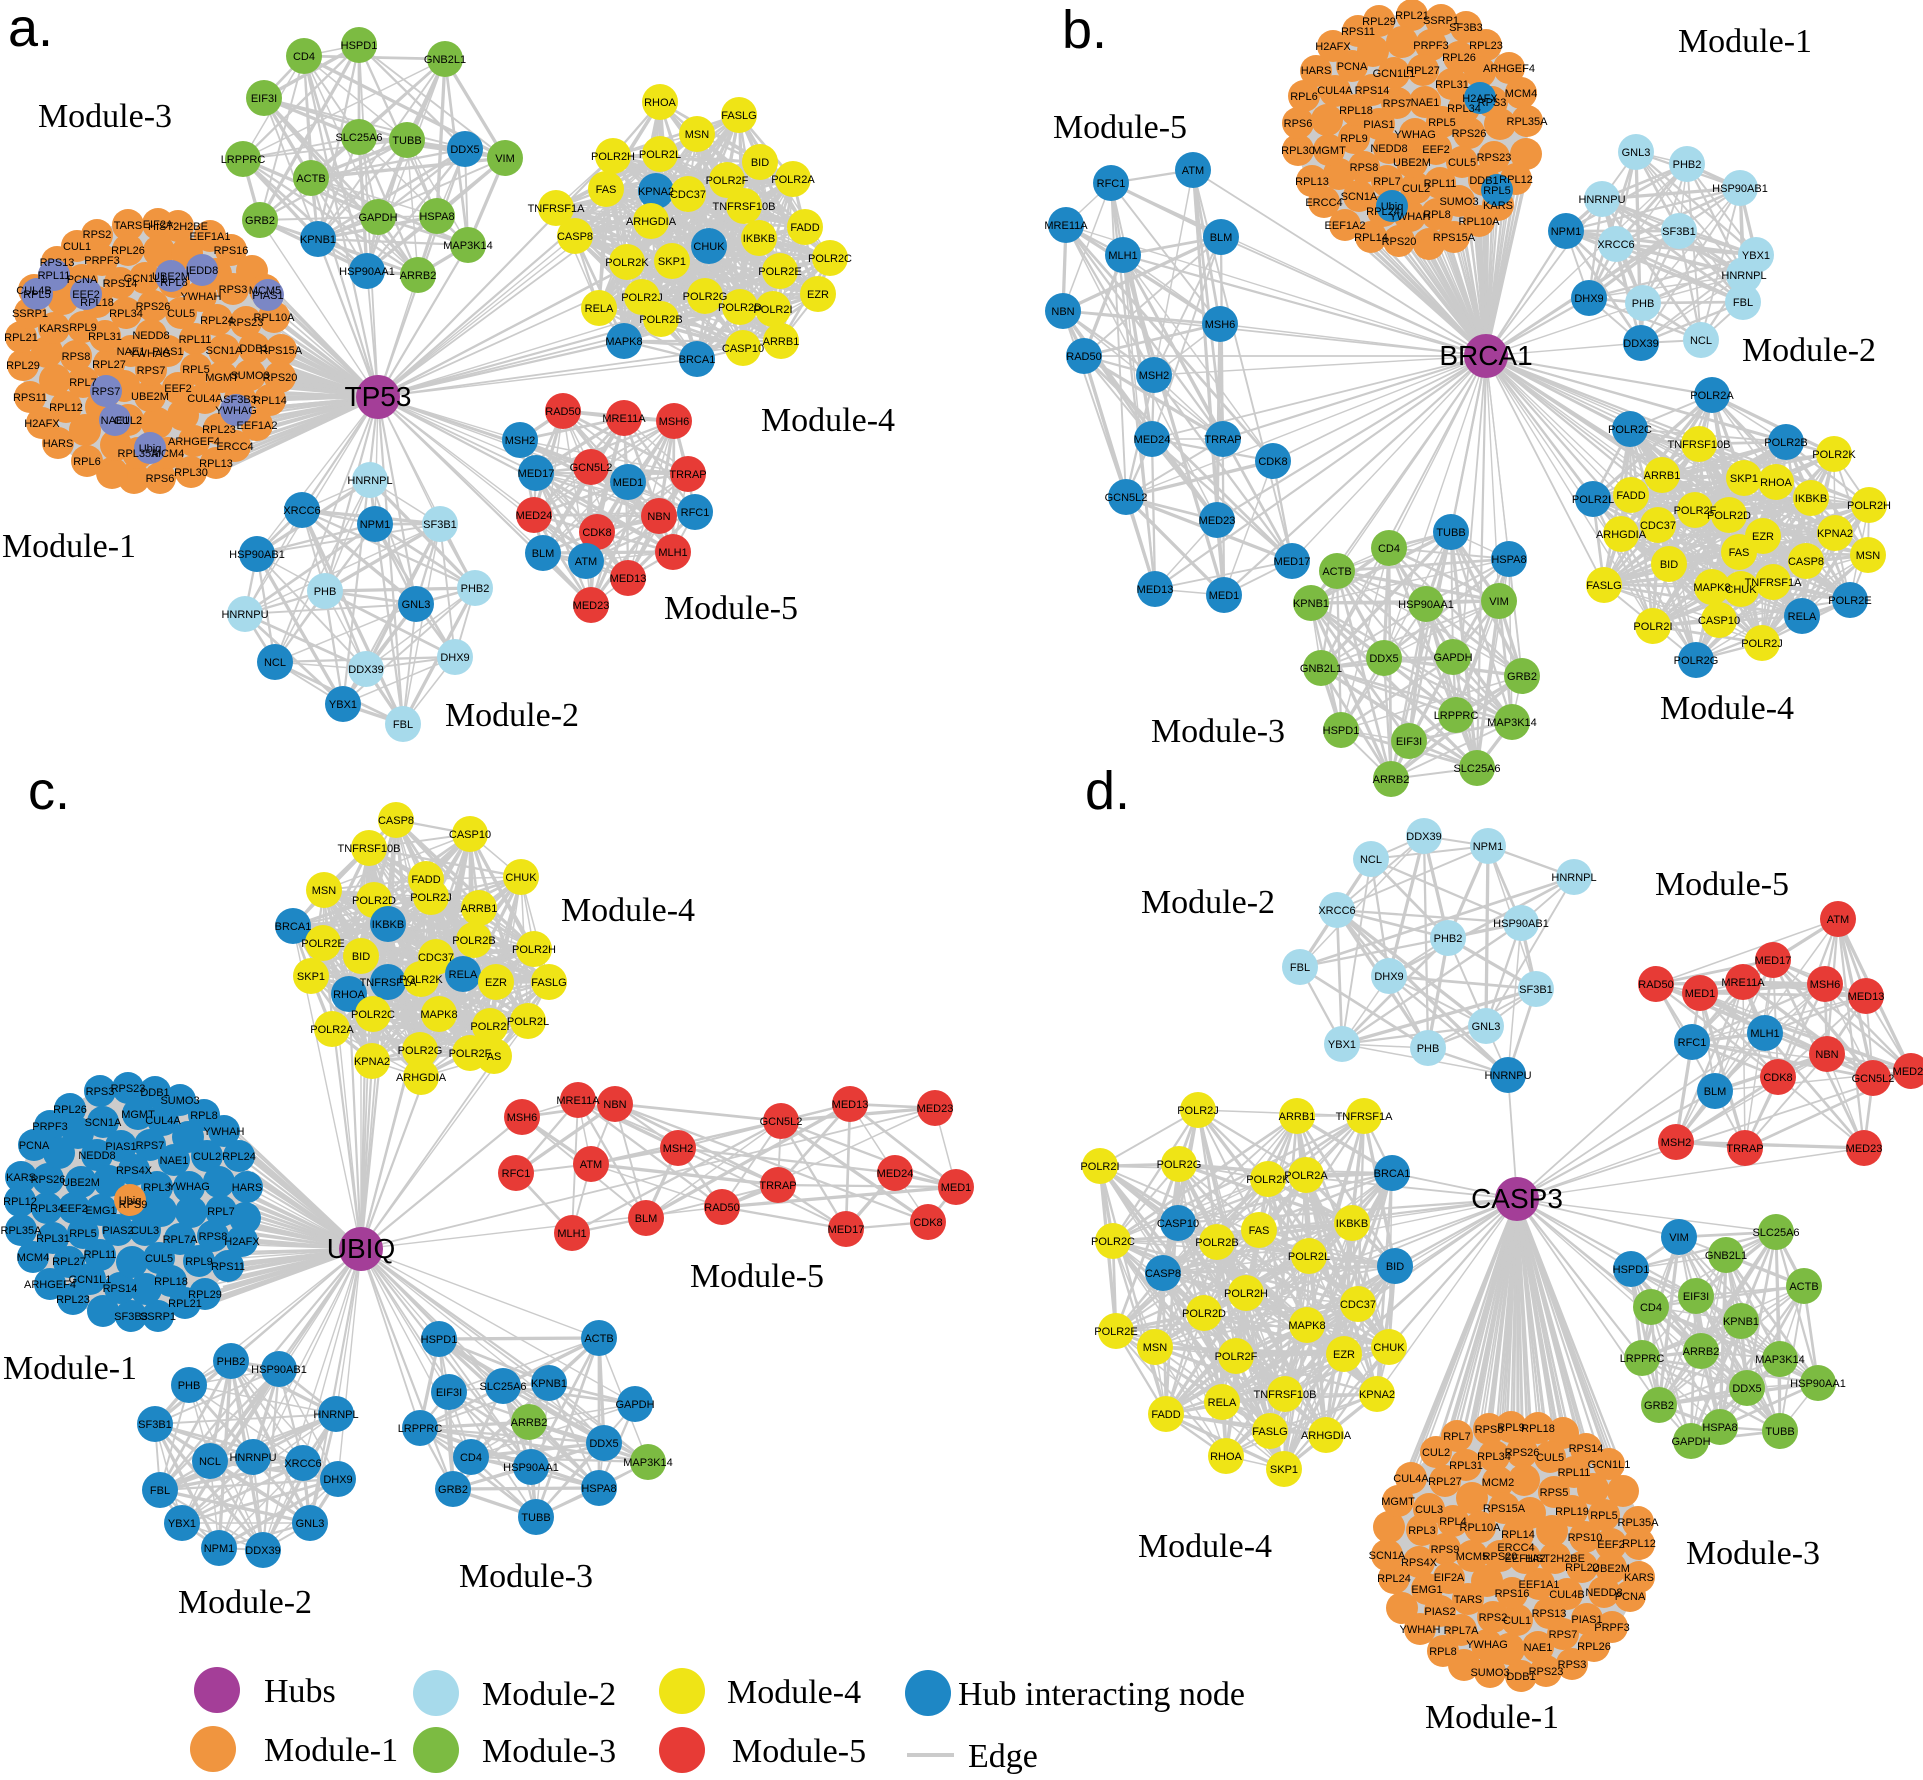  I want to click on svg-text: ACTB, so click(1803, 1287).